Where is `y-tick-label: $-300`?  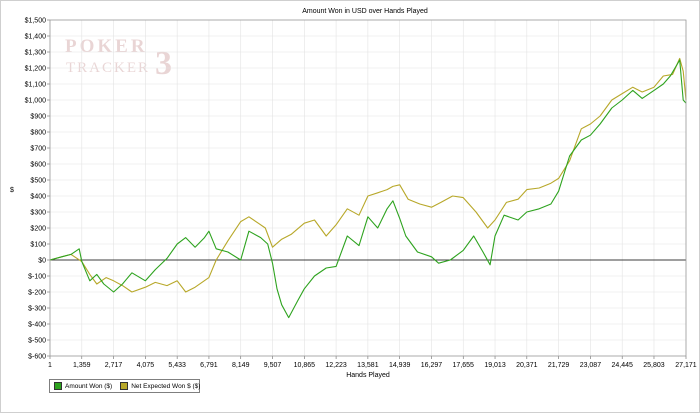
y-tick-label: $-300 is located at coordinates (37, 308).